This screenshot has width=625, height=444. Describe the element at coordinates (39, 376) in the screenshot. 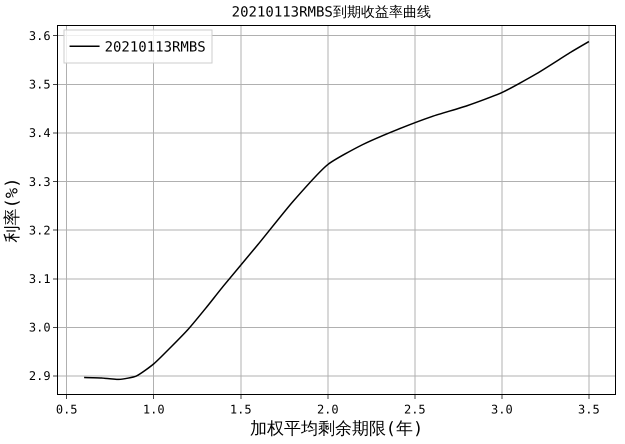

I see `y-tick-label: 2.9` at that location.